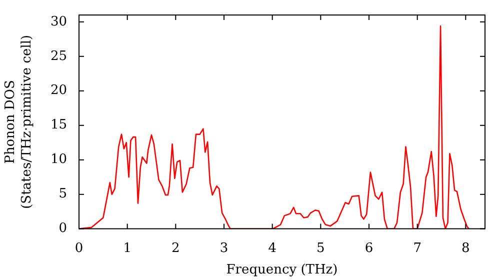 The image size is (500, 280). What do you see at coordinates (466, 248) in the screenshot?
I see `x-tick-label: 8` at bounding box center [466, 248].